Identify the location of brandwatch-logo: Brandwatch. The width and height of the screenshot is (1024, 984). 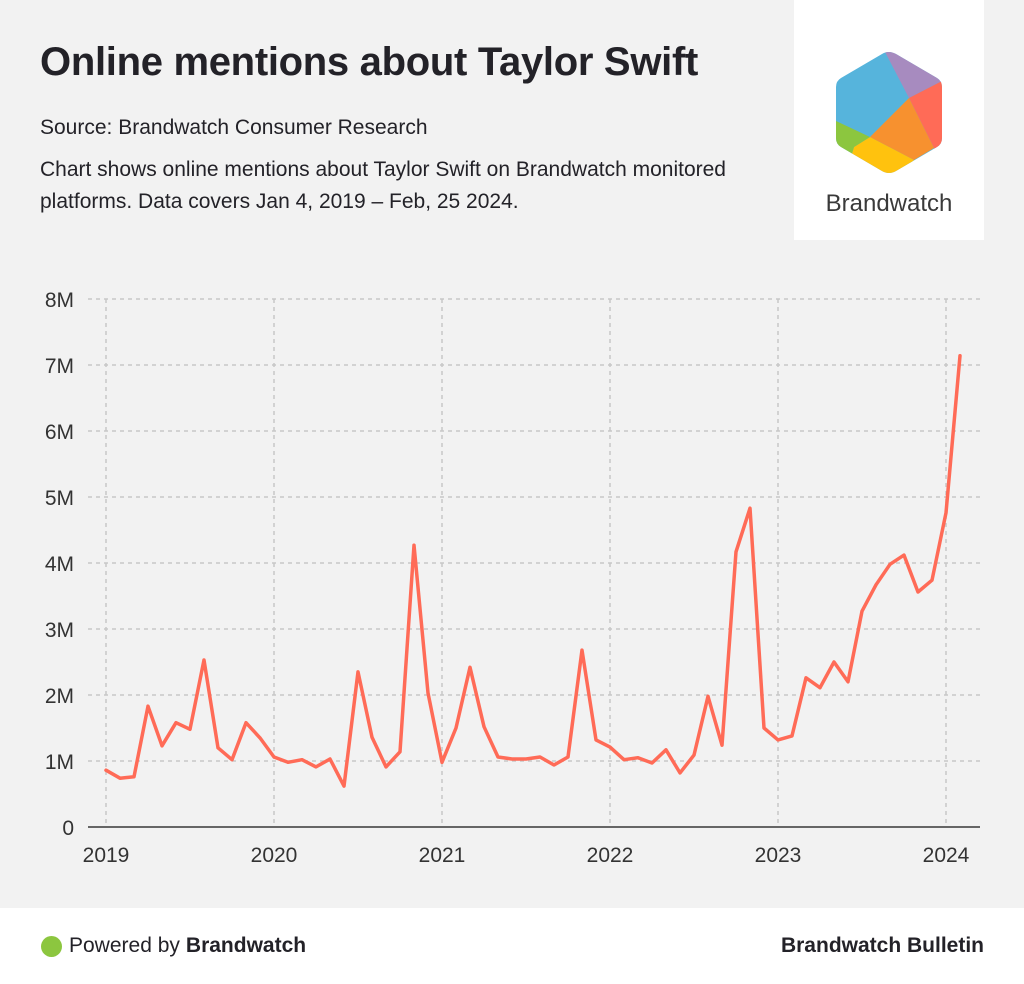
(889, 120).